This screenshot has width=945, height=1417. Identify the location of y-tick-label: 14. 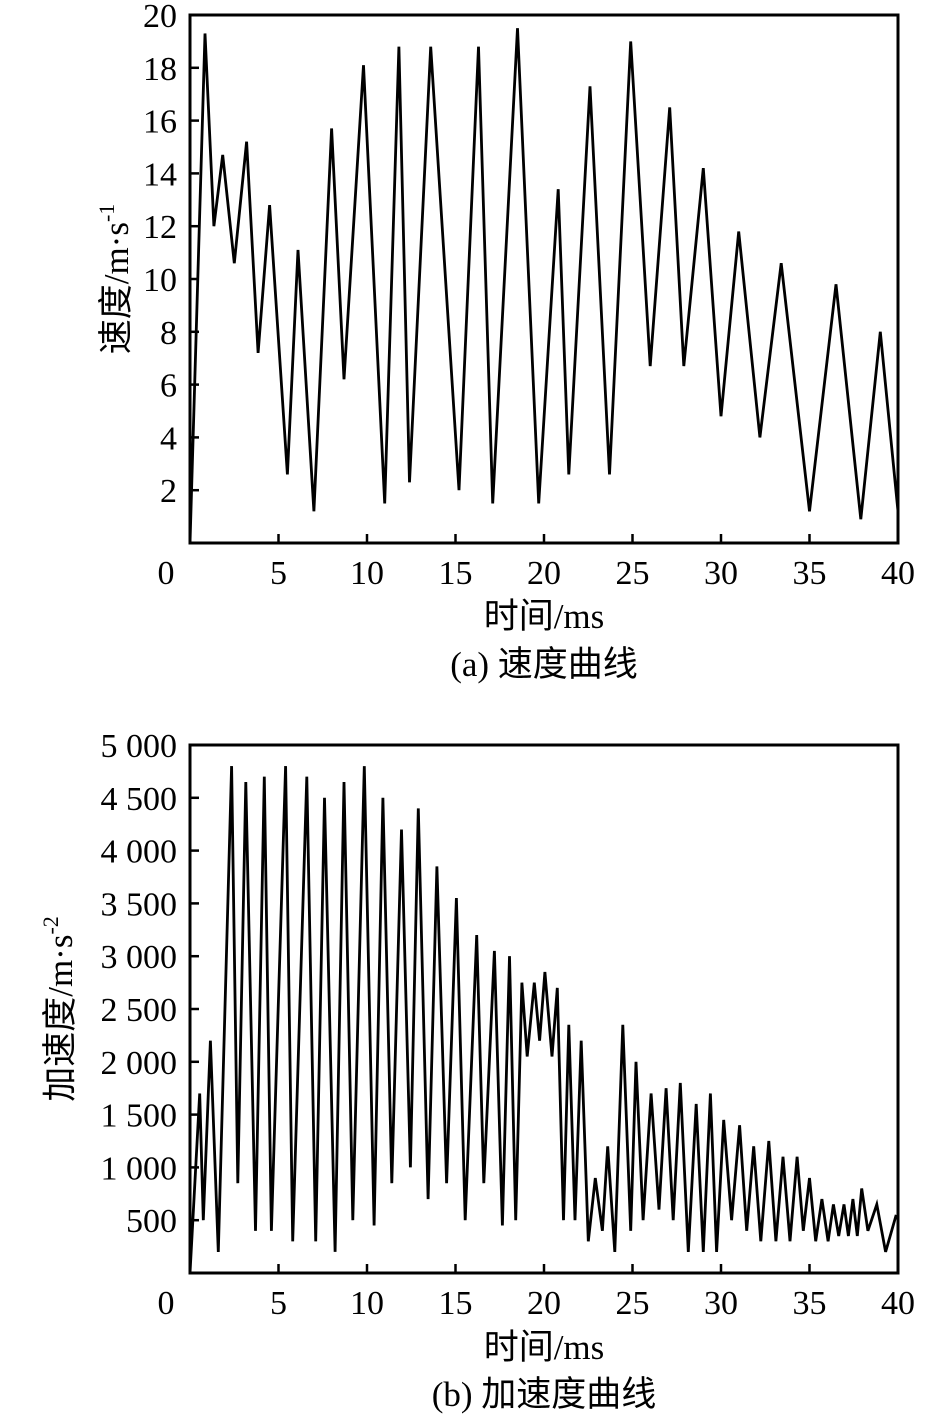
(160, 174).